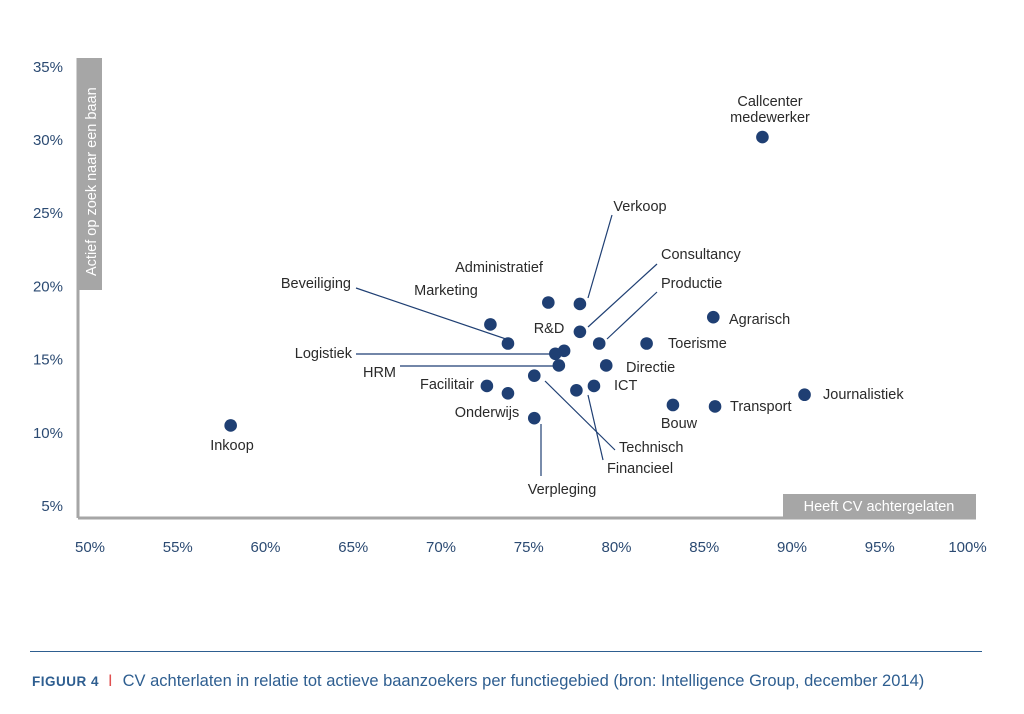 This screenshot has width=1024, height=714. Describe the element at coordinates (110, 681) in the screenshot. I see `caption-separator: I` at that location.